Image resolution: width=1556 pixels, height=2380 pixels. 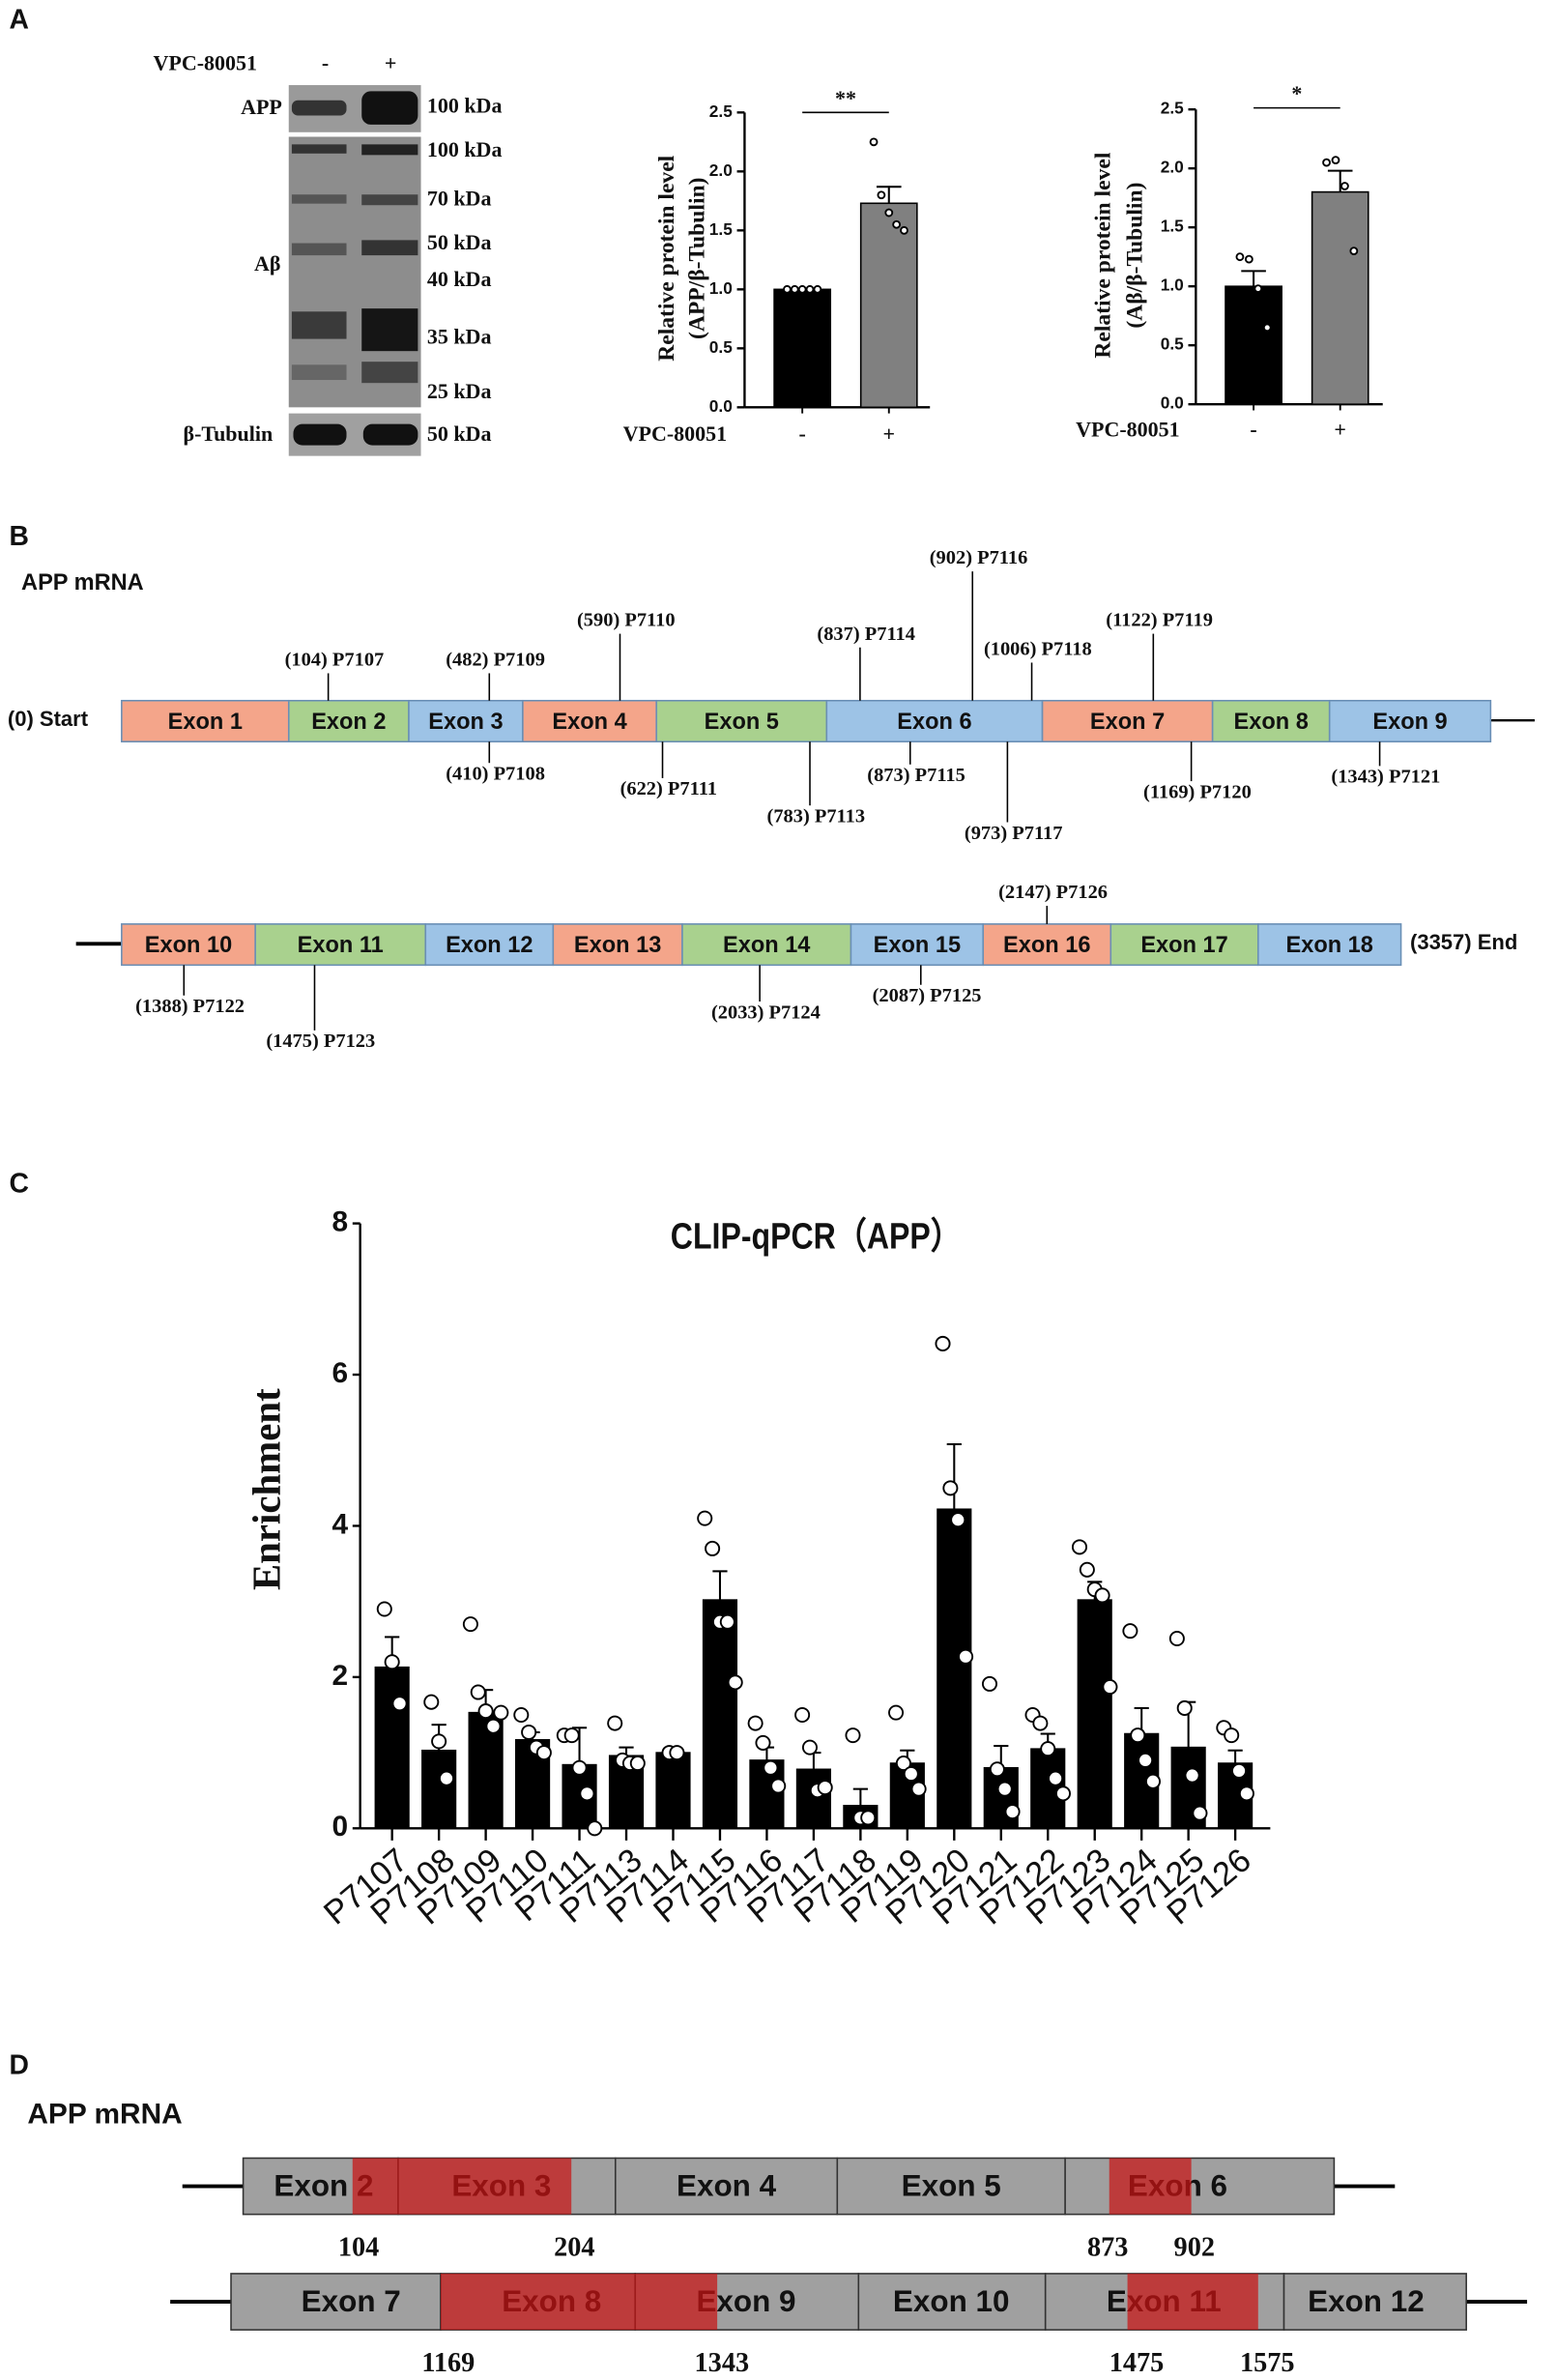 I want to click on blot-marker: 100 kDa, so click(x=465, y=106).